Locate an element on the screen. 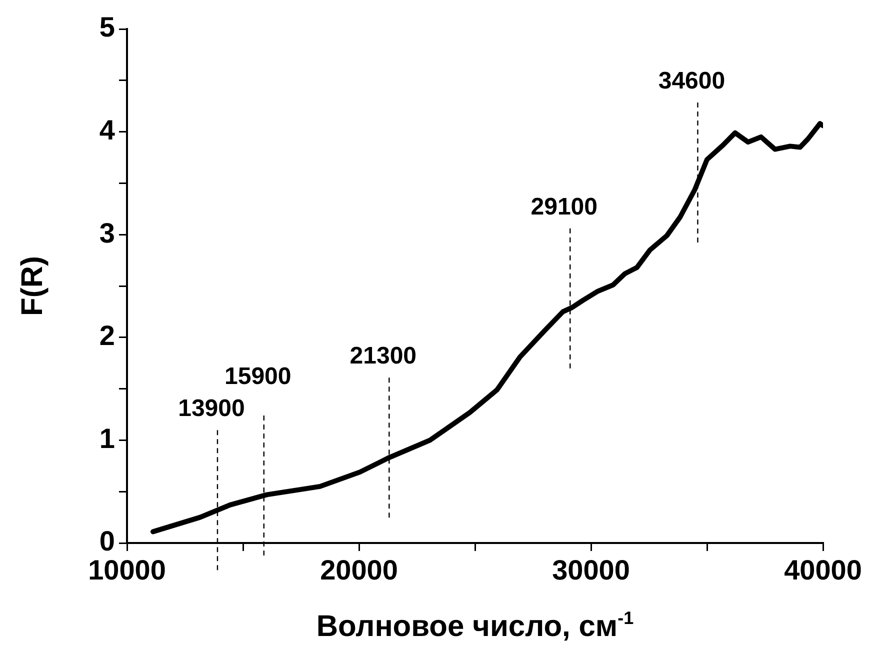  ref-line-label: 13900 is located at coordinates (211, 408).